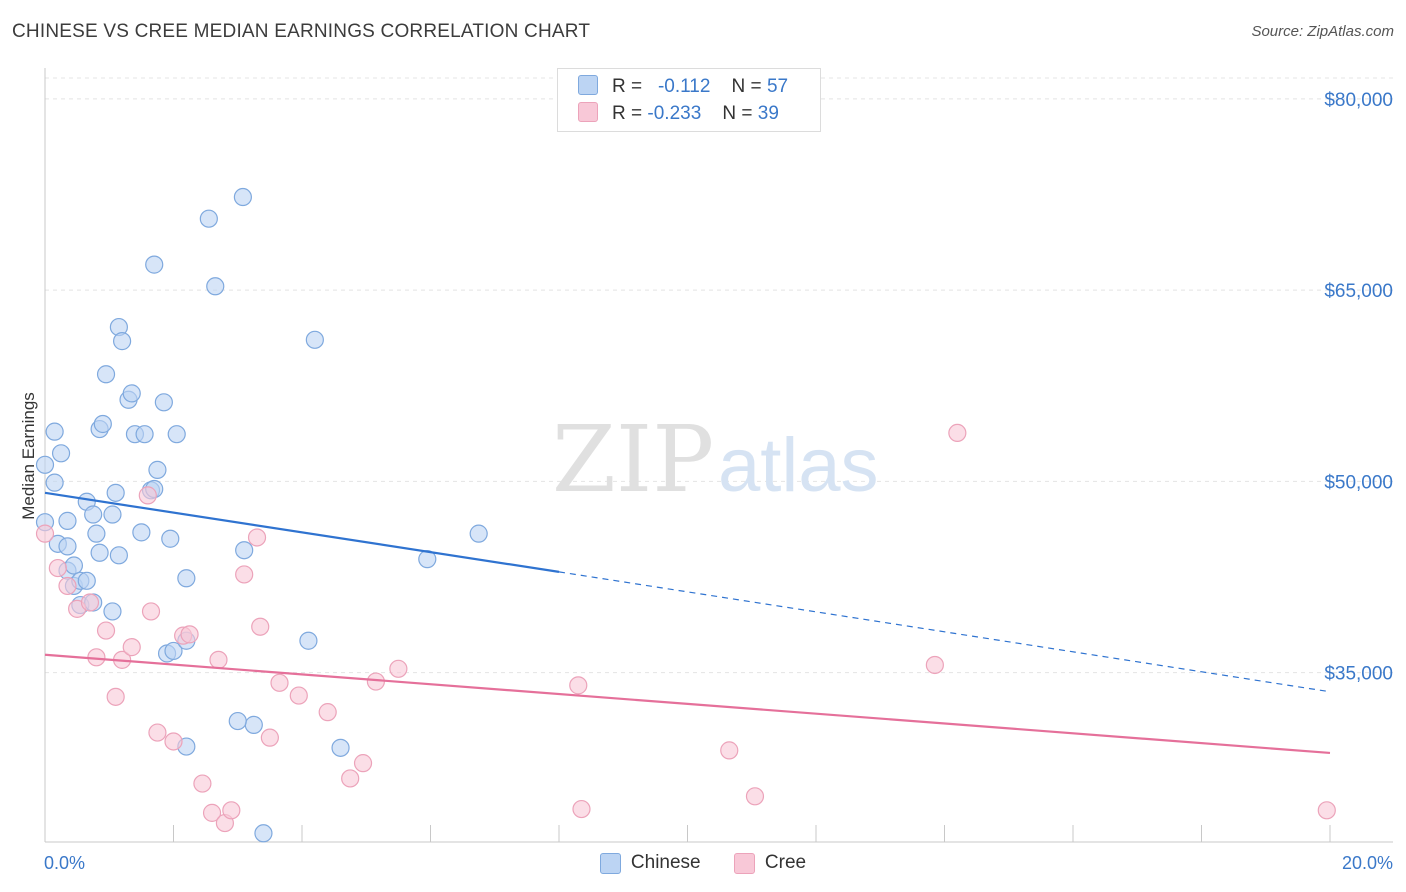  Describe the element at coordinates (1367, 863) in the screenshot. I see `x-tick-label: 20.0%` at that location.